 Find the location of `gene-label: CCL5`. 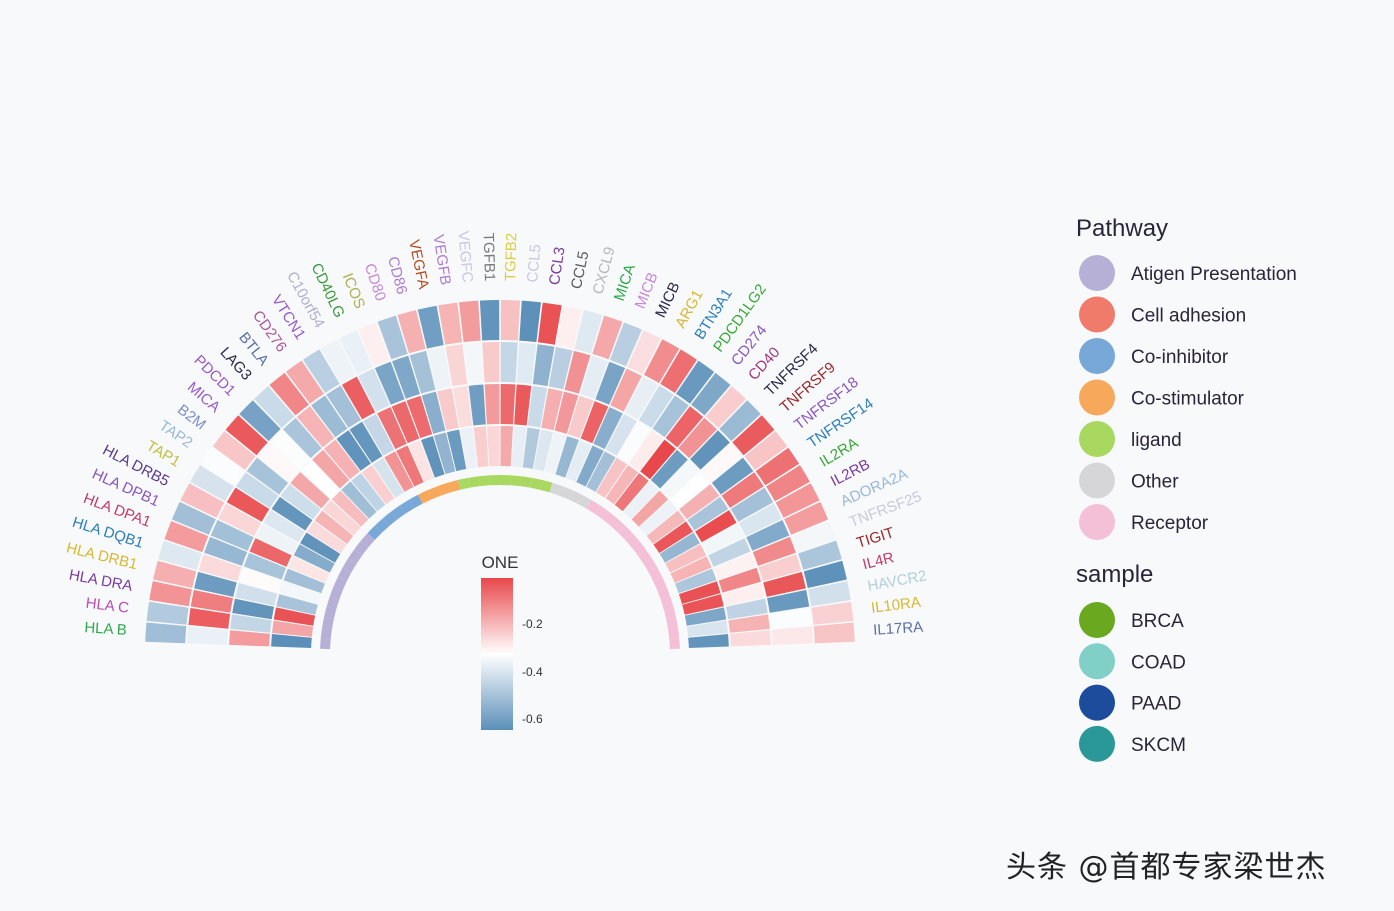

gene-label: CCL5 is located at coordinates (534, 263).